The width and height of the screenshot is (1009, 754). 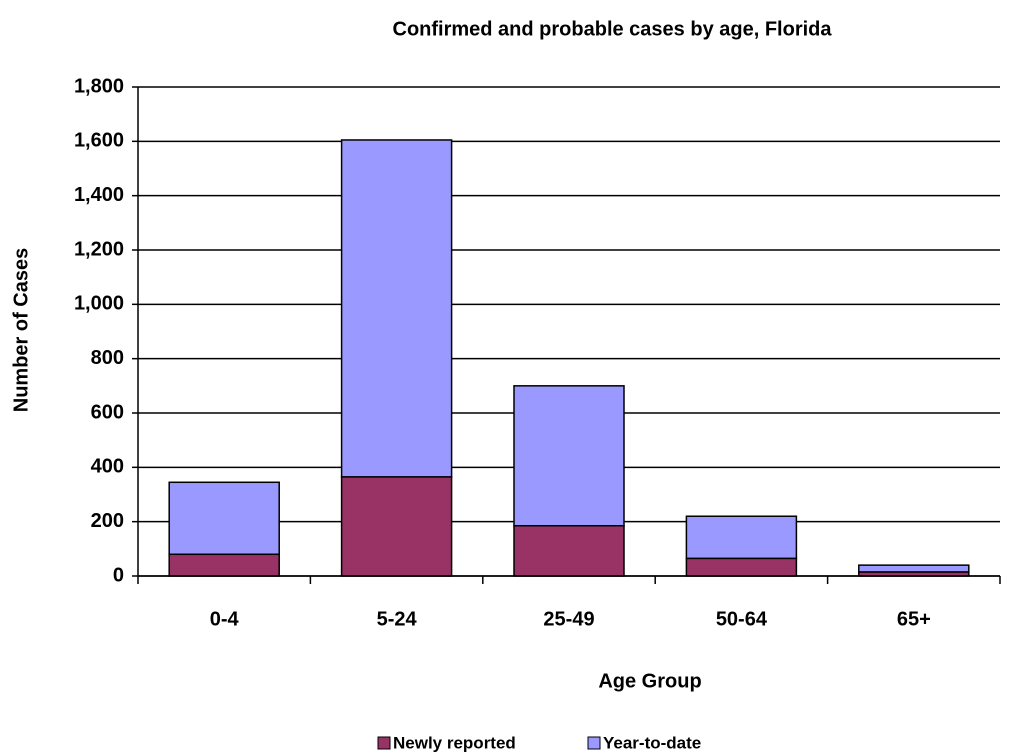 I want to click on y-tick-label: 800, so click(x=107, y=358).